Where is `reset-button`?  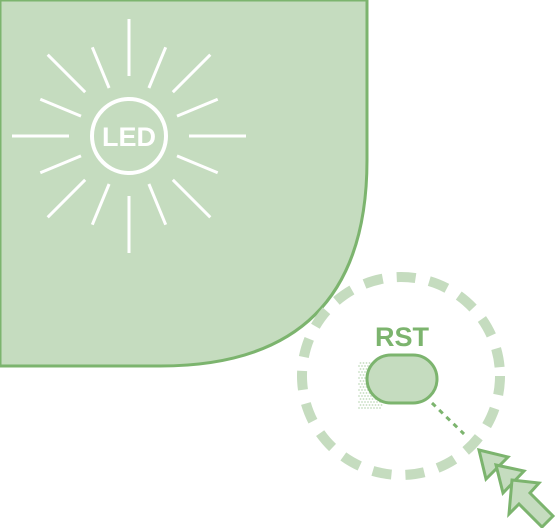
reset-button is located at coordinates (402, 379).